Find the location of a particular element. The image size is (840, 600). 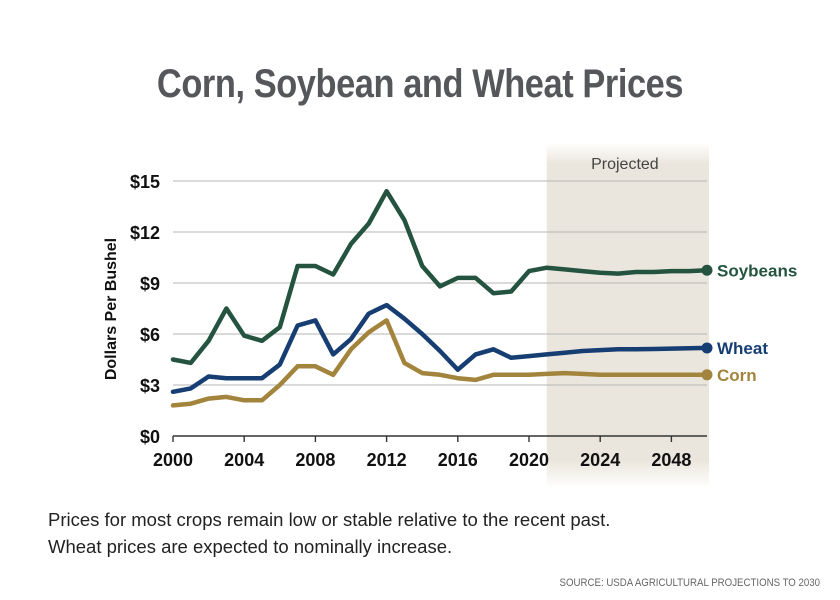

series-label-wheat: Wheat is located at coordinates (742, 348).